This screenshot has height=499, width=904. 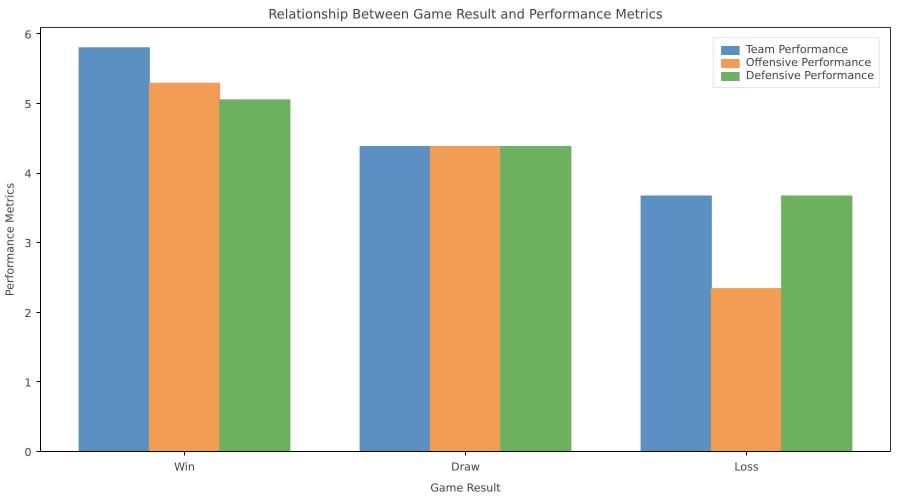 I want to click on legend-label: Offensive Performance, so click(x=809, y=62).